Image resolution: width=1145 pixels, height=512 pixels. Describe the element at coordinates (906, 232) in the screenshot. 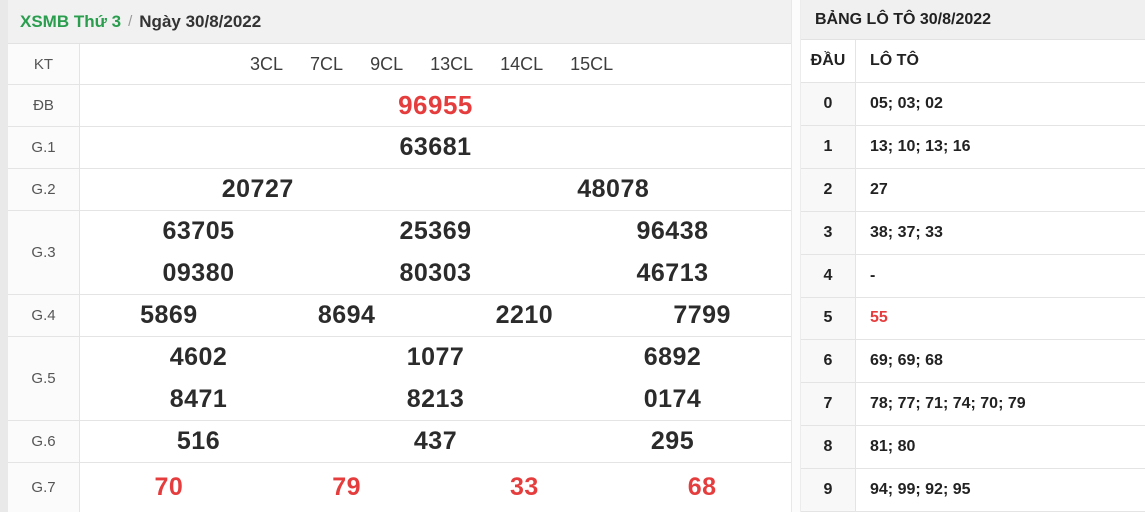

I see `loto-values-cell: 38; 37; 33` at that location.